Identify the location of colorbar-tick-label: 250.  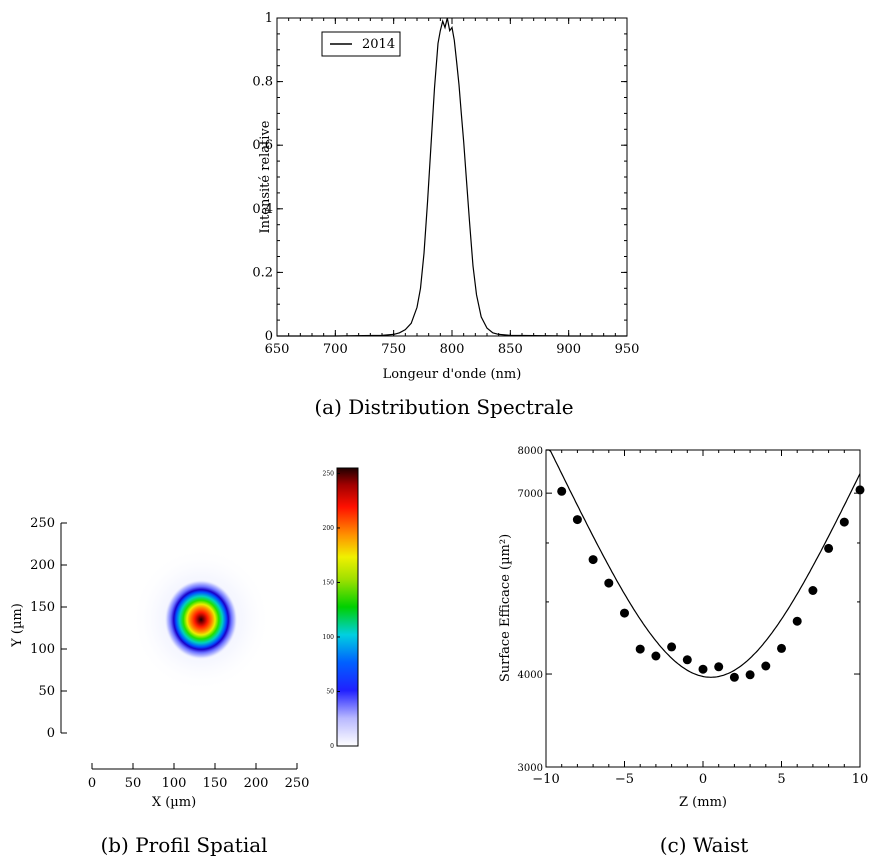
(329, 473).